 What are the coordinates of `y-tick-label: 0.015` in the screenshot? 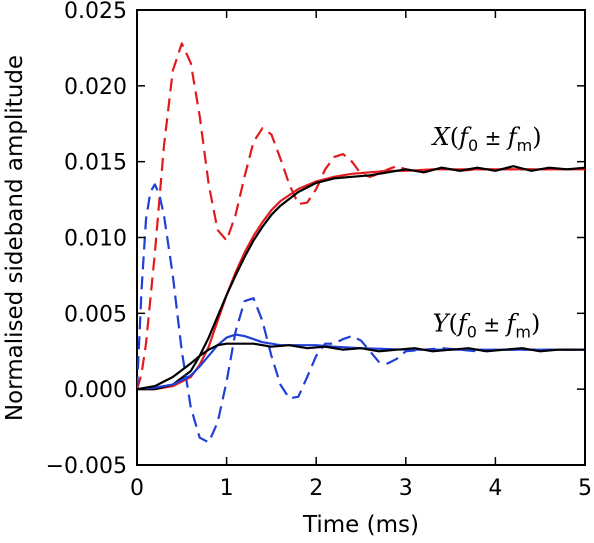 It's located at (95, 163).